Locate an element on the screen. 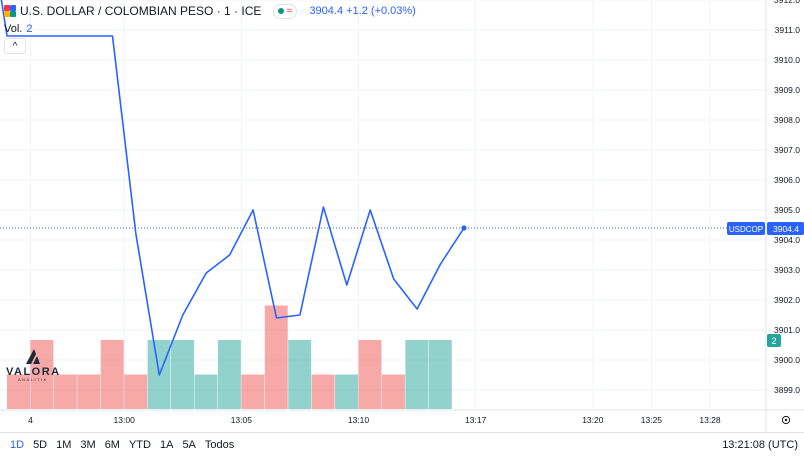  chevron-up-icon: ^ is located at coordinates (15, 46).